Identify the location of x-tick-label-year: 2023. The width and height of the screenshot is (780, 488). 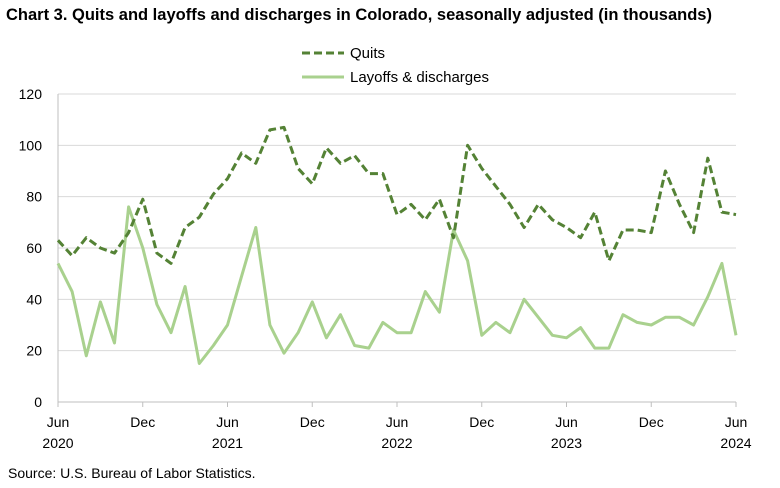
(566, 443).